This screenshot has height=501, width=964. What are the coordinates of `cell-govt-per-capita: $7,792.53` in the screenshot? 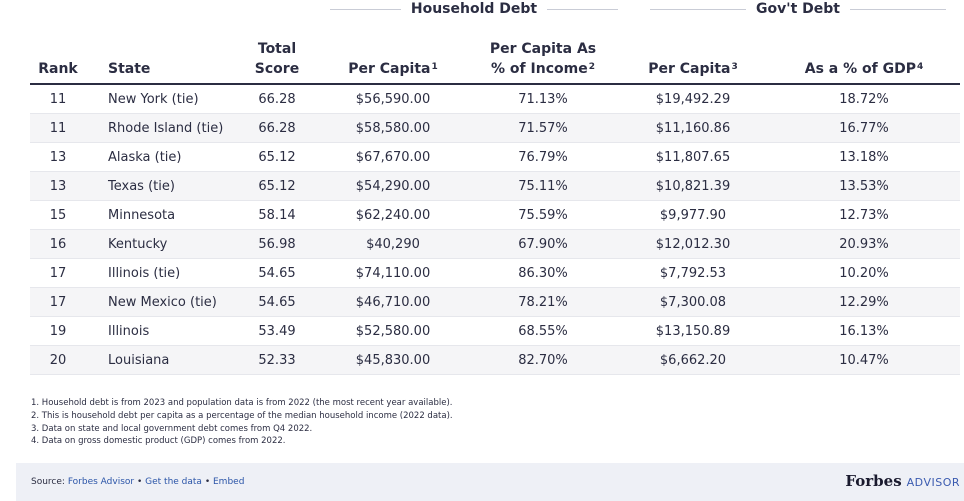 It's located at (693, 273).